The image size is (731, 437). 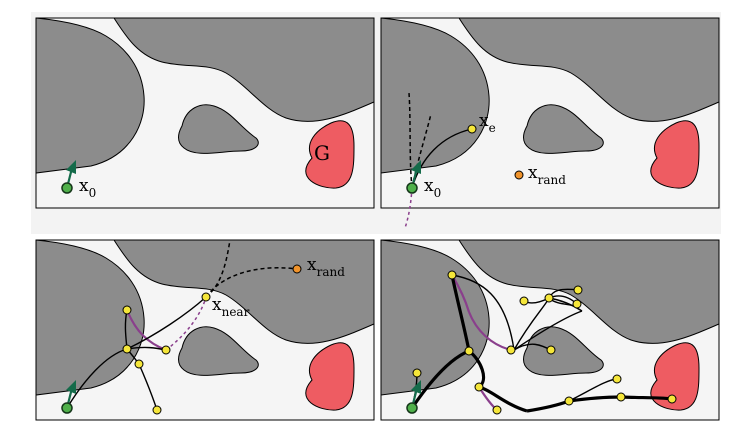 What do you see at coordinates (322, 153) in the screenshot?
I see `goal-label: G` at bounding box center [322, 153].